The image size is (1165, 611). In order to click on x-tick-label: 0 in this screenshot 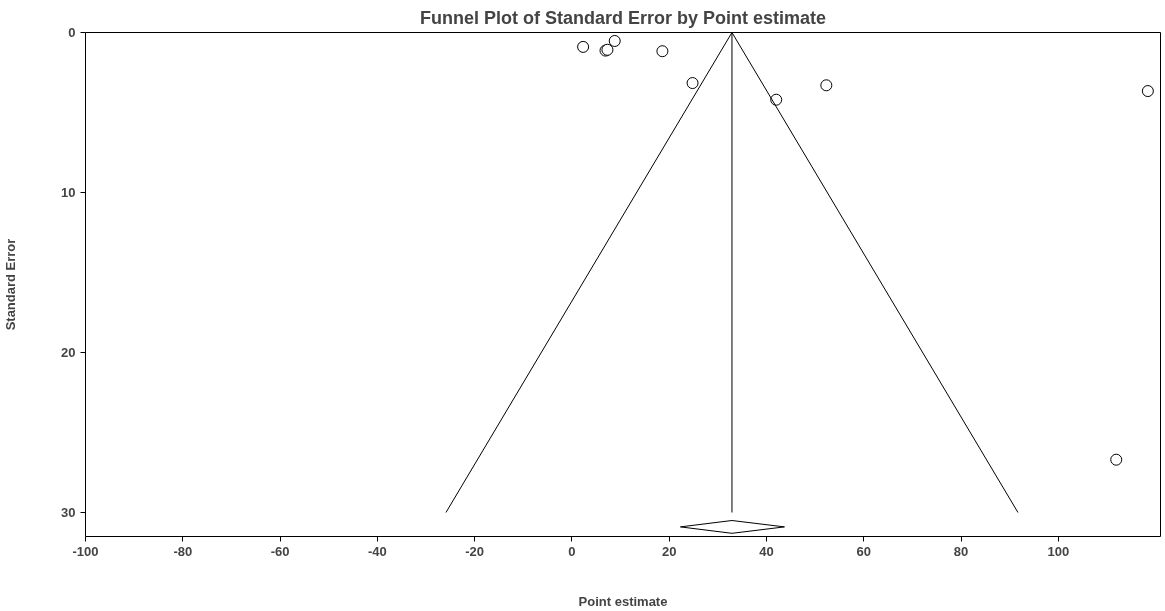, I will do `click(572, 551)`.